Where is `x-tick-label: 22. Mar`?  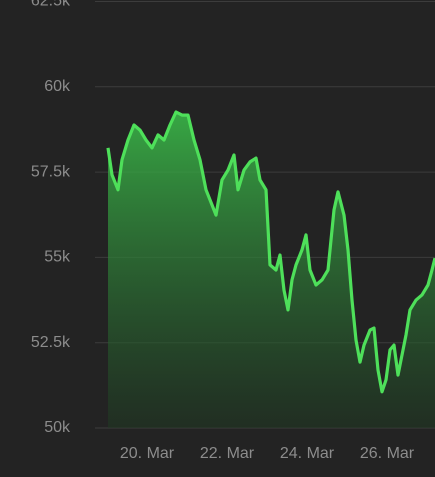
x-tick-label: 22. Mar is located at coordinates (227, 453).